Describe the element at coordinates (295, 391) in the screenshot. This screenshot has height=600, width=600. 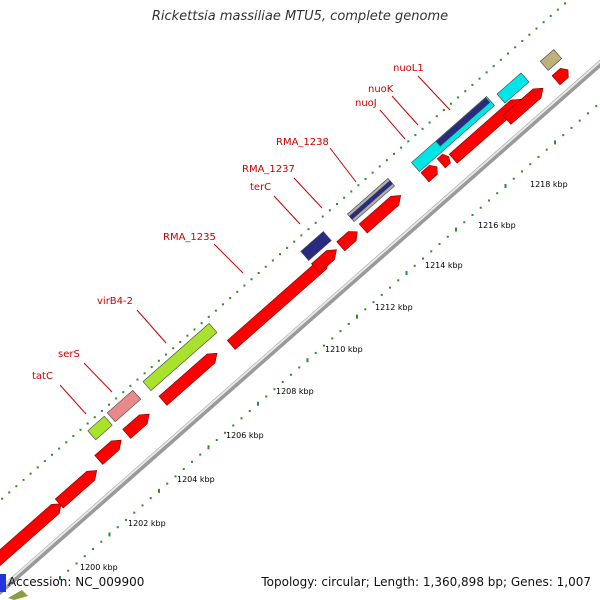
I see `tick-label: 1208 kbp` at that location.